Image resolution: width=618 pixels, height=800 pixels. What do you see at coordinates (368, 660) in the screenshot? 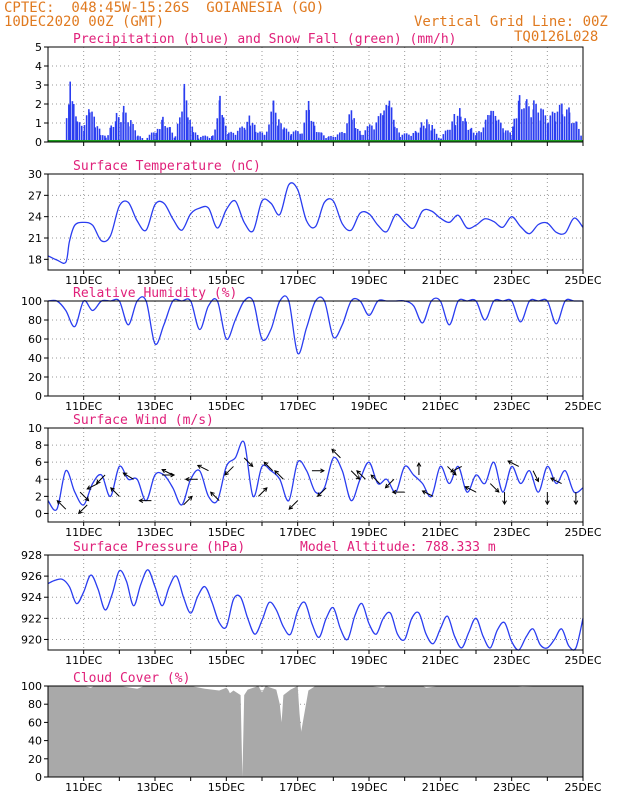
I see `x-tick-label: 19DEC` at bounding box center [368, 660].